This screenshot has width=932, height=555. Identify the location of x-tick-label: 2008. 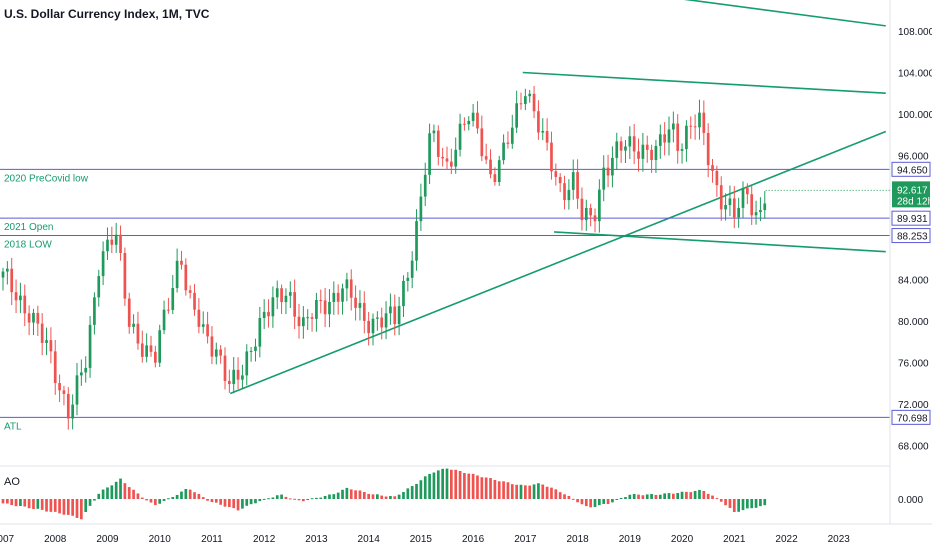
(55, 539).